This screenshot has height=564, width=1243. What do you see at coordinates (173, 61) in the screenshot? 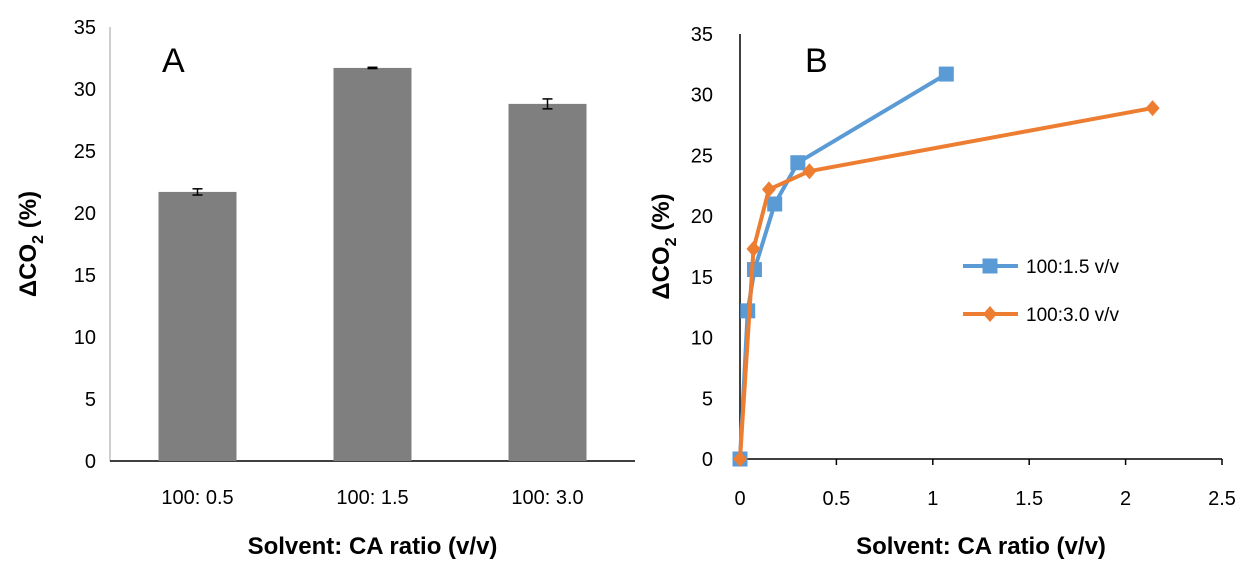
I see `panel-label: A` at bounding box center [173, 61].